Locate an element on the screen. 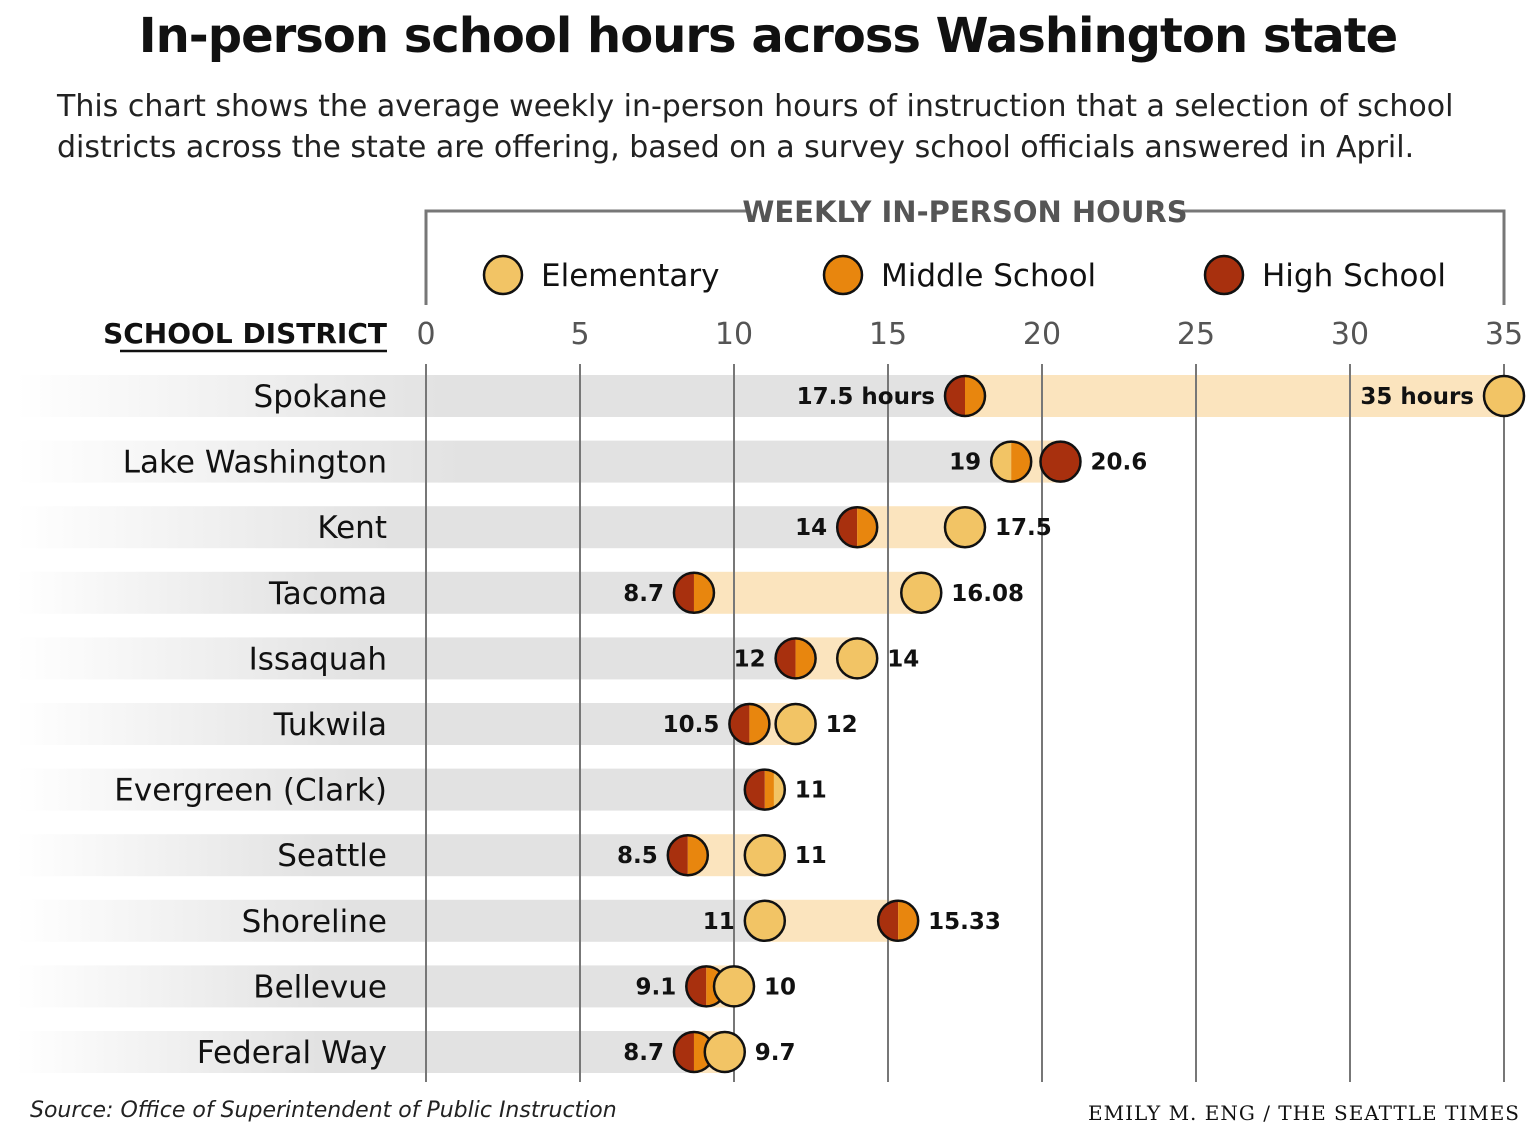 The width and height of the screenshot is (1536, 1134). dot-elementary-middle is located at coordinates (1011, 461).